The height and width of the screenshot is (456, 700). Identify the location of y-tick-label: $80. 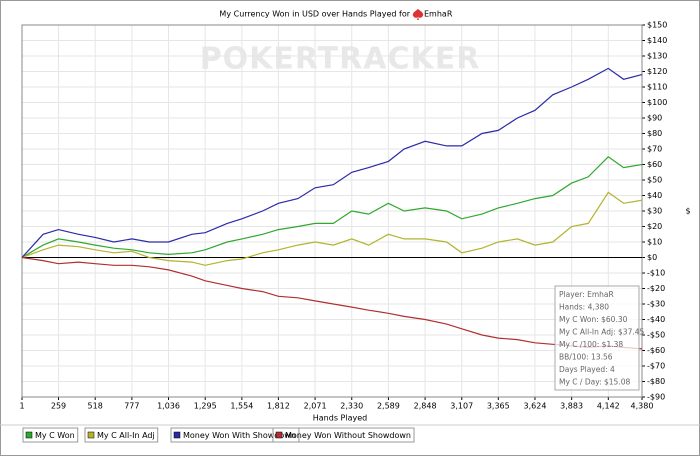
(654, 133).